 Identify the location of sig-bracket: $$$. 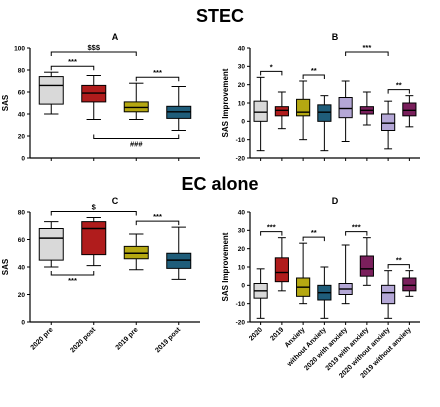
(93, 49).